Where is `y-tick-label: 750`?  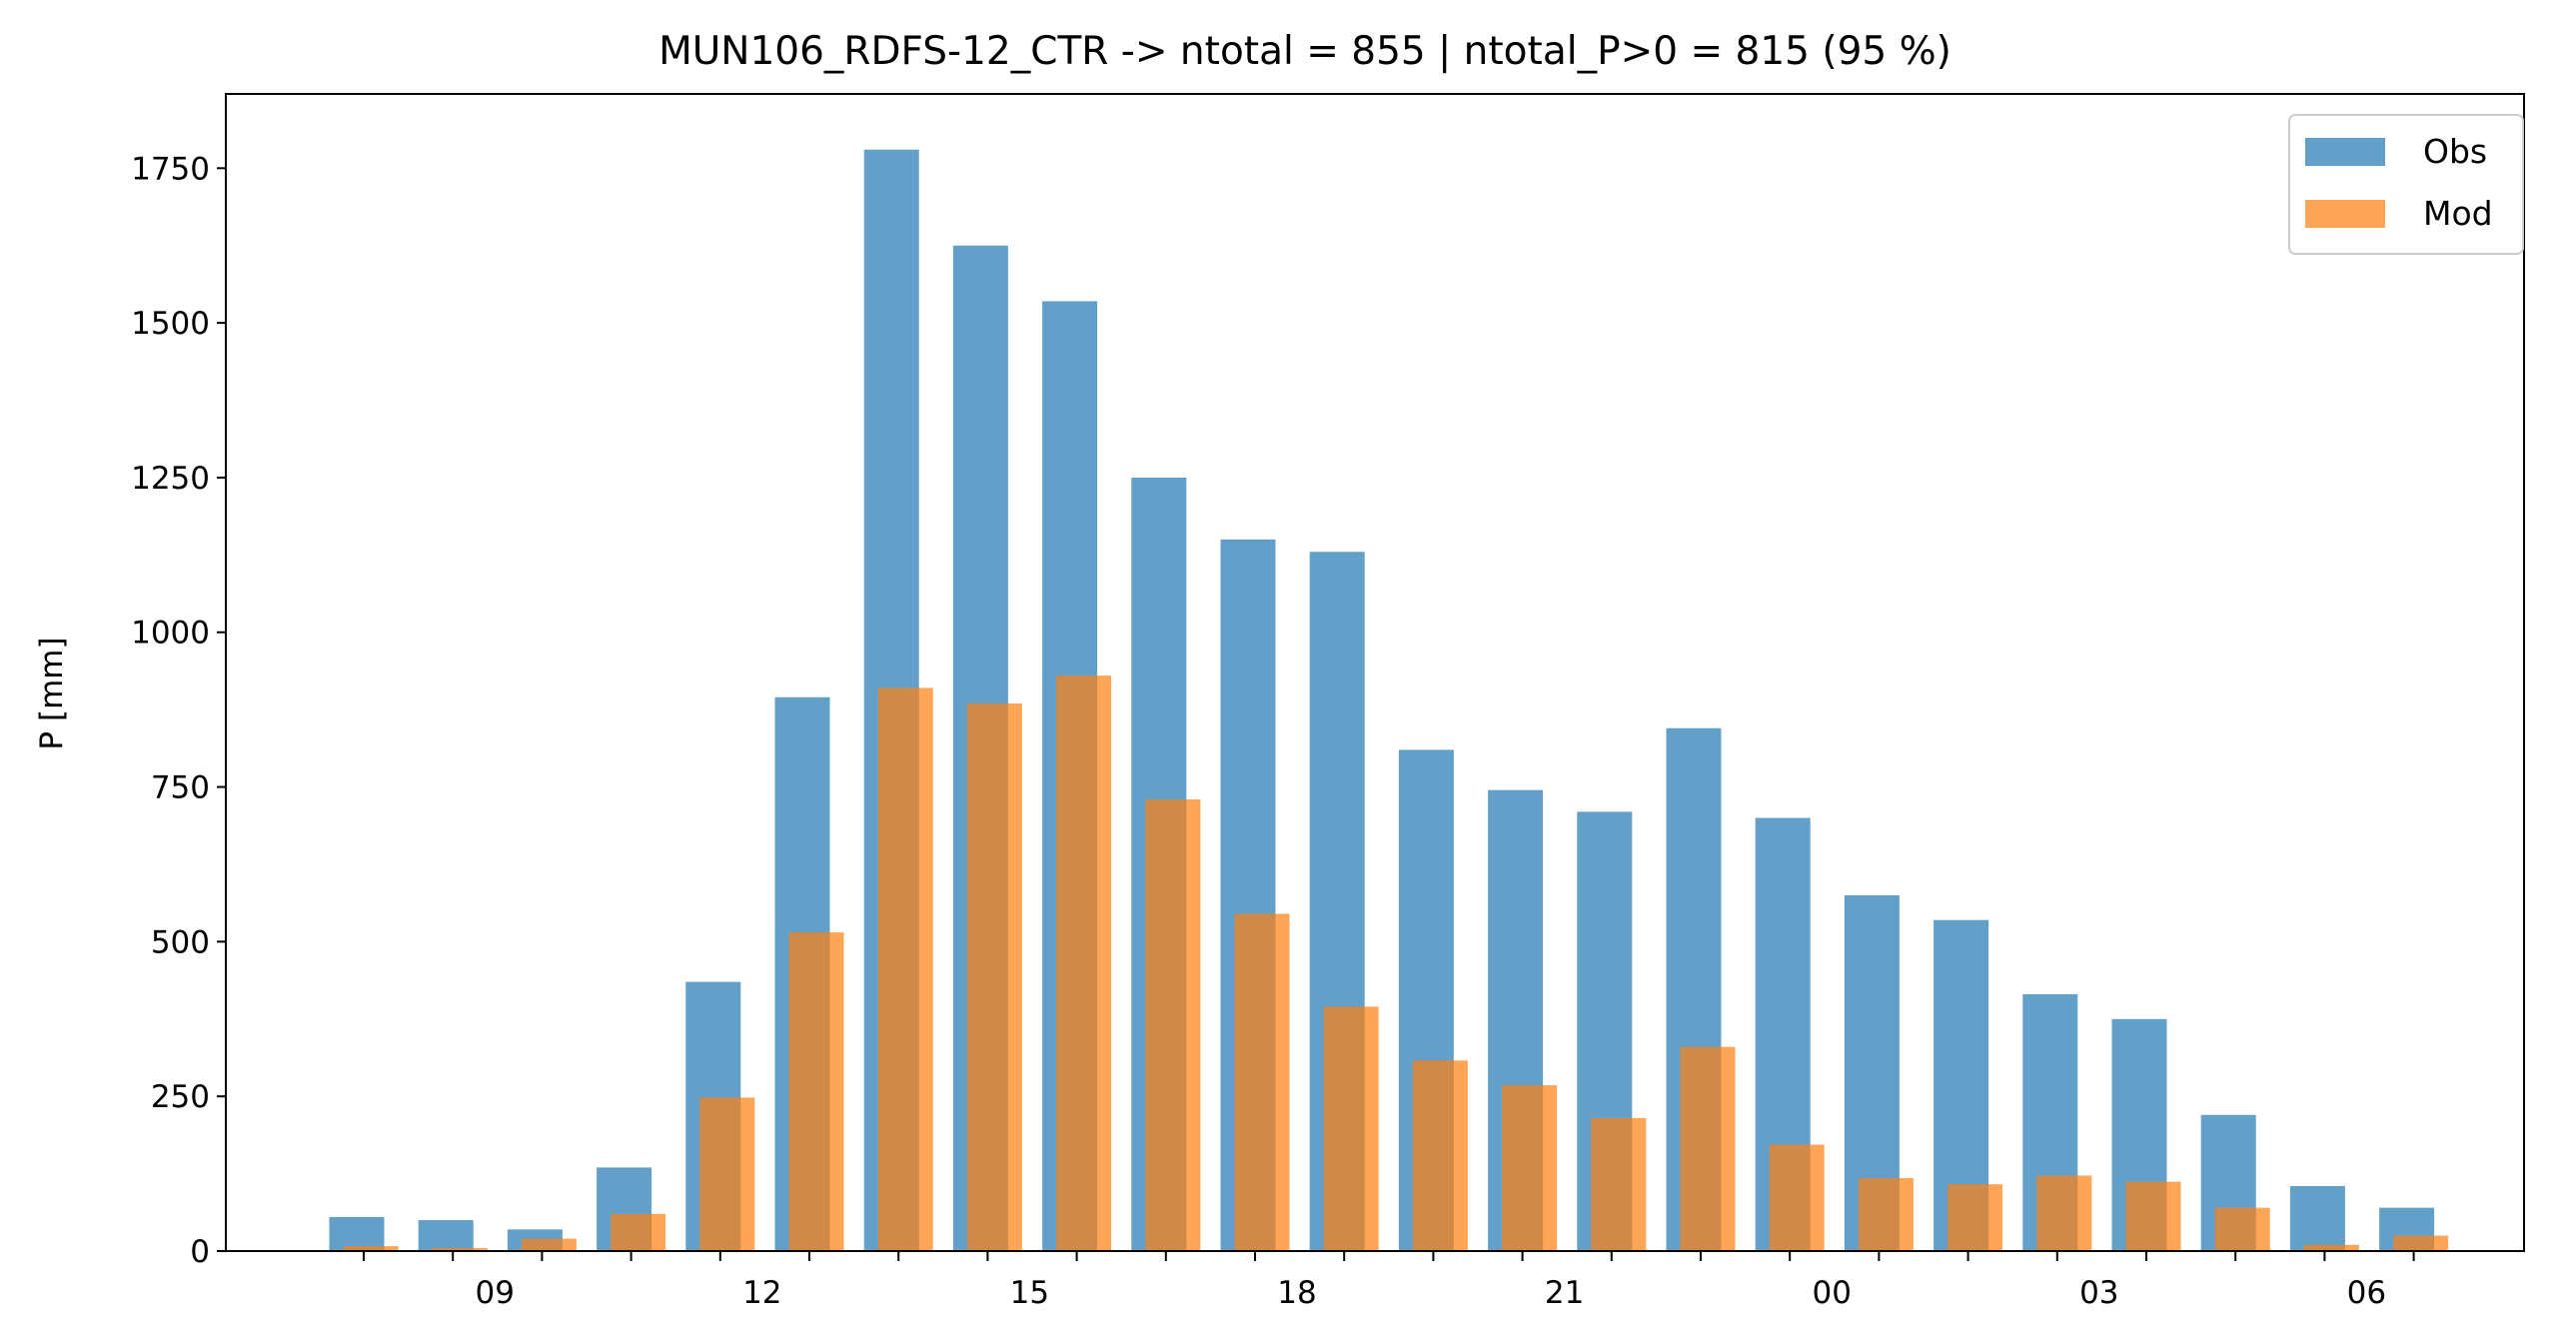 y-tick-label: 750 is located at coordinates (180, 788).